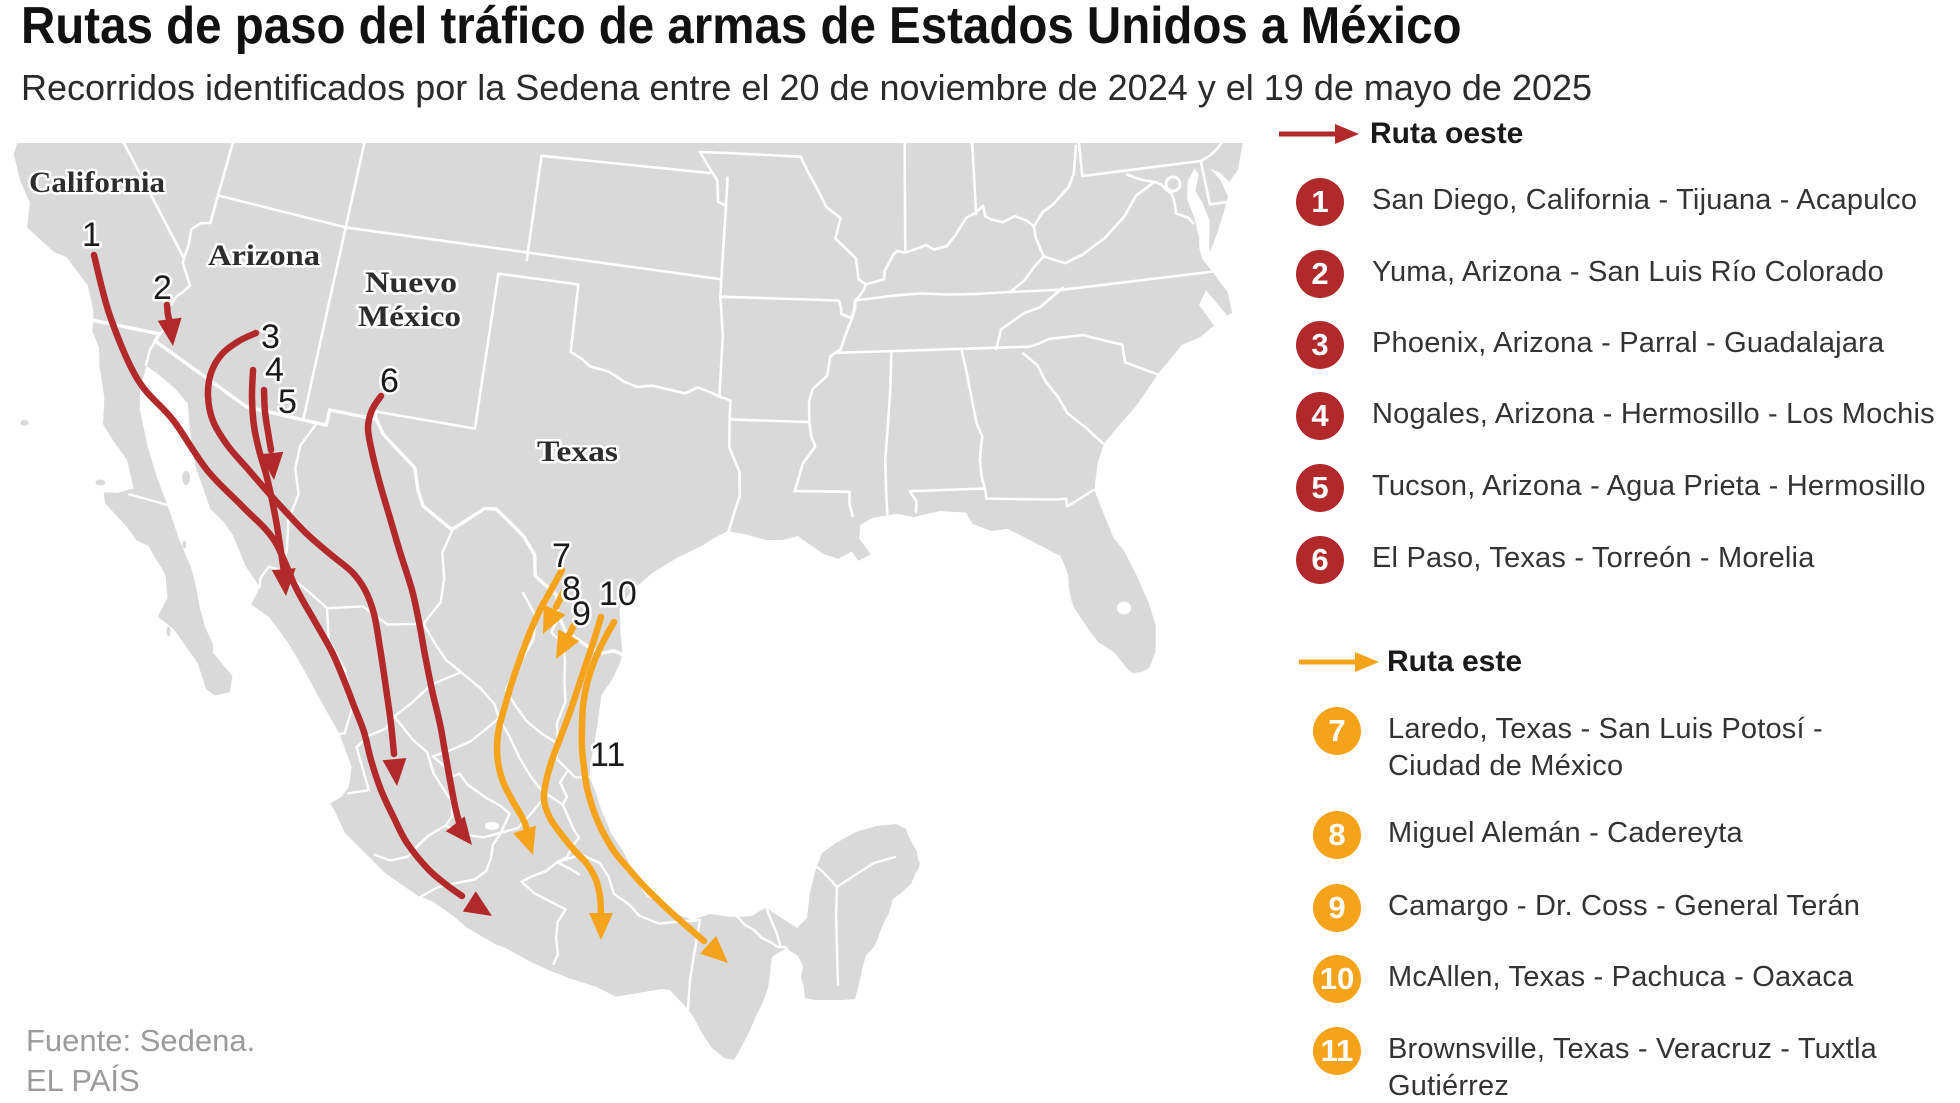 This screenshot has width=1960, height=1103. Describe the element at coordinates (162, 288) in the screenshot. I see `svg-text: 2` at that location.